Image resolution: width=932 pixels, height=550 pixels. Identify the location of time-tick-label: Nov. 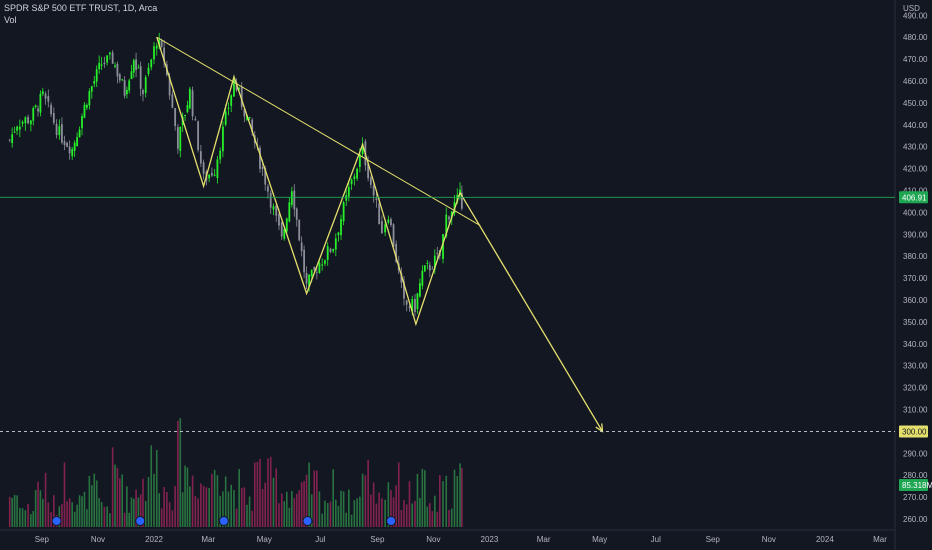
(98, 539).